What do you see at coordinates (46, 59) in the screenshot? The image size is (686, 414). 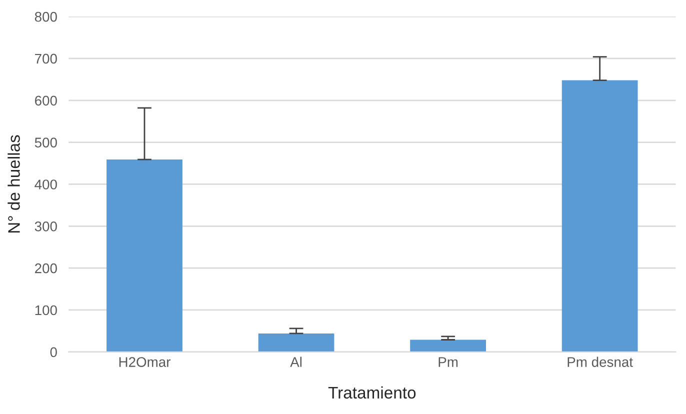 I see `y-tick-label: 700` at bounding box center [46, 59].